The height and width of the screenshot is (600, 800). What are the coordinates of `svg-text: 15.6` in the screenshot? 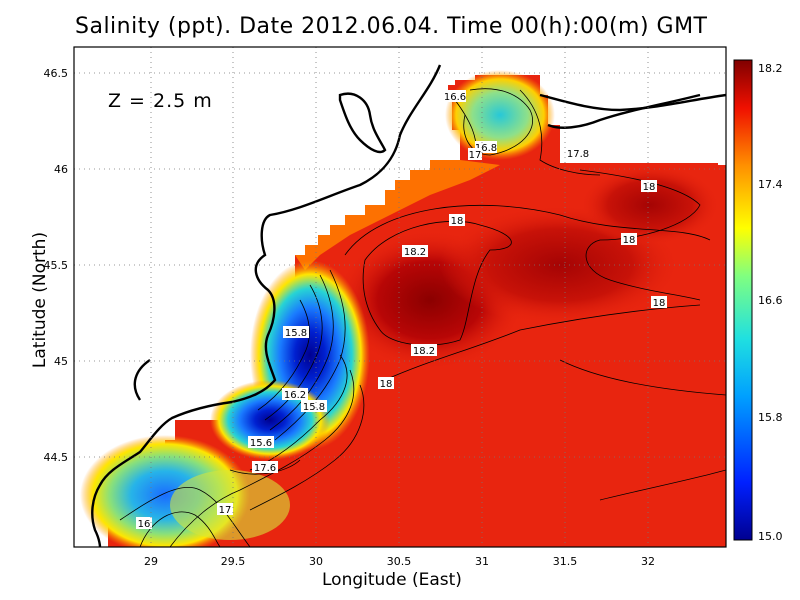 It's located at (261, 443).